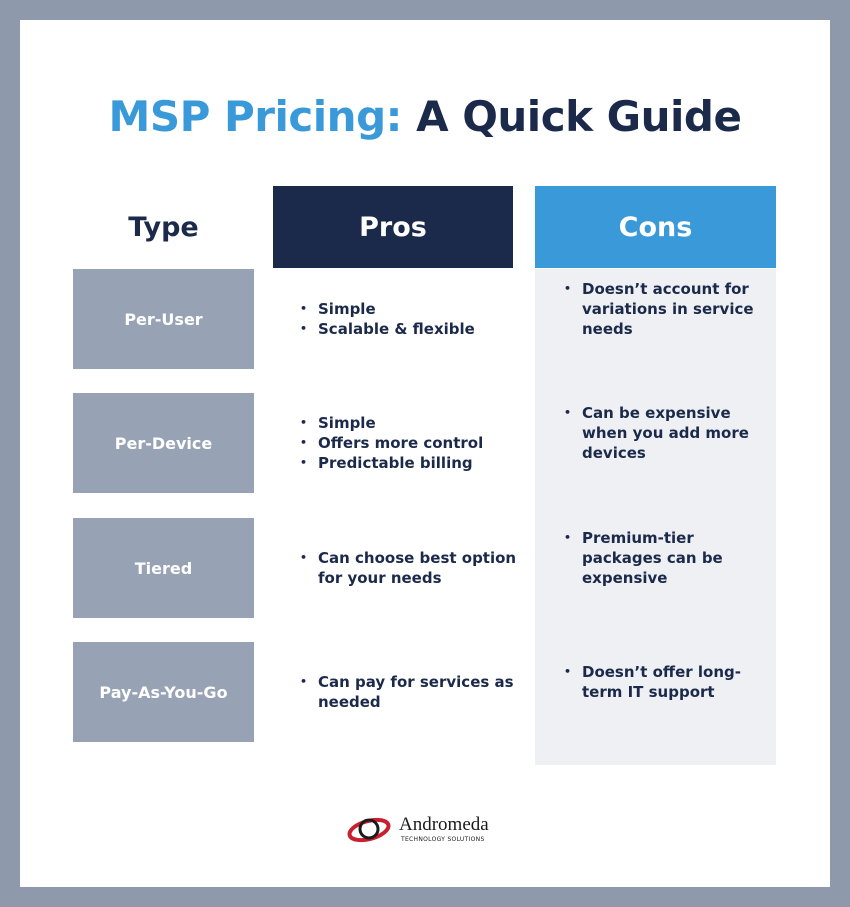 This screenshot has height=907, width=850. Describe the element at coordinates (369, 830) in the screenshot. I see `logo-mark` at that location.